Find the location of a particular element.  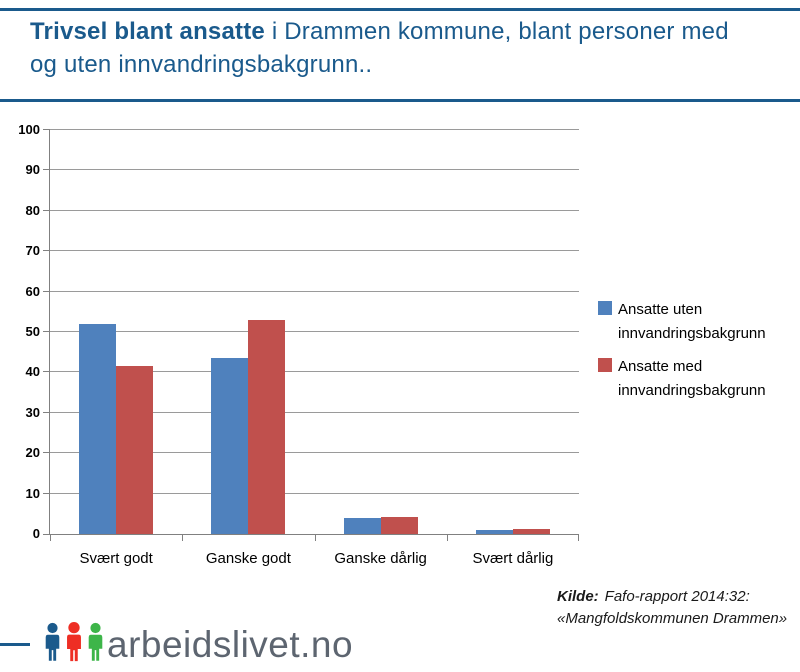

y-axis-label: 90 is located at coordinates (32, 170).